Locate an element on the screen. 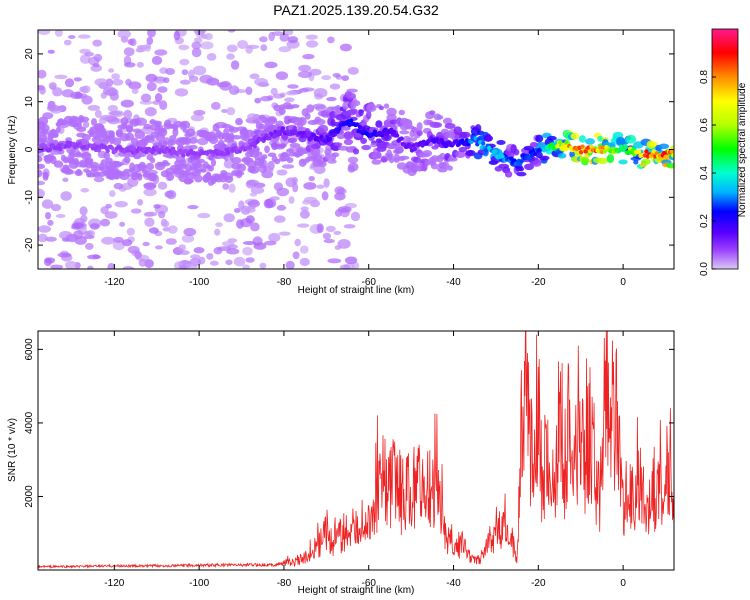 The image size is (750, 600). x-tick-label: -120 is located at coordinates (114, 282).